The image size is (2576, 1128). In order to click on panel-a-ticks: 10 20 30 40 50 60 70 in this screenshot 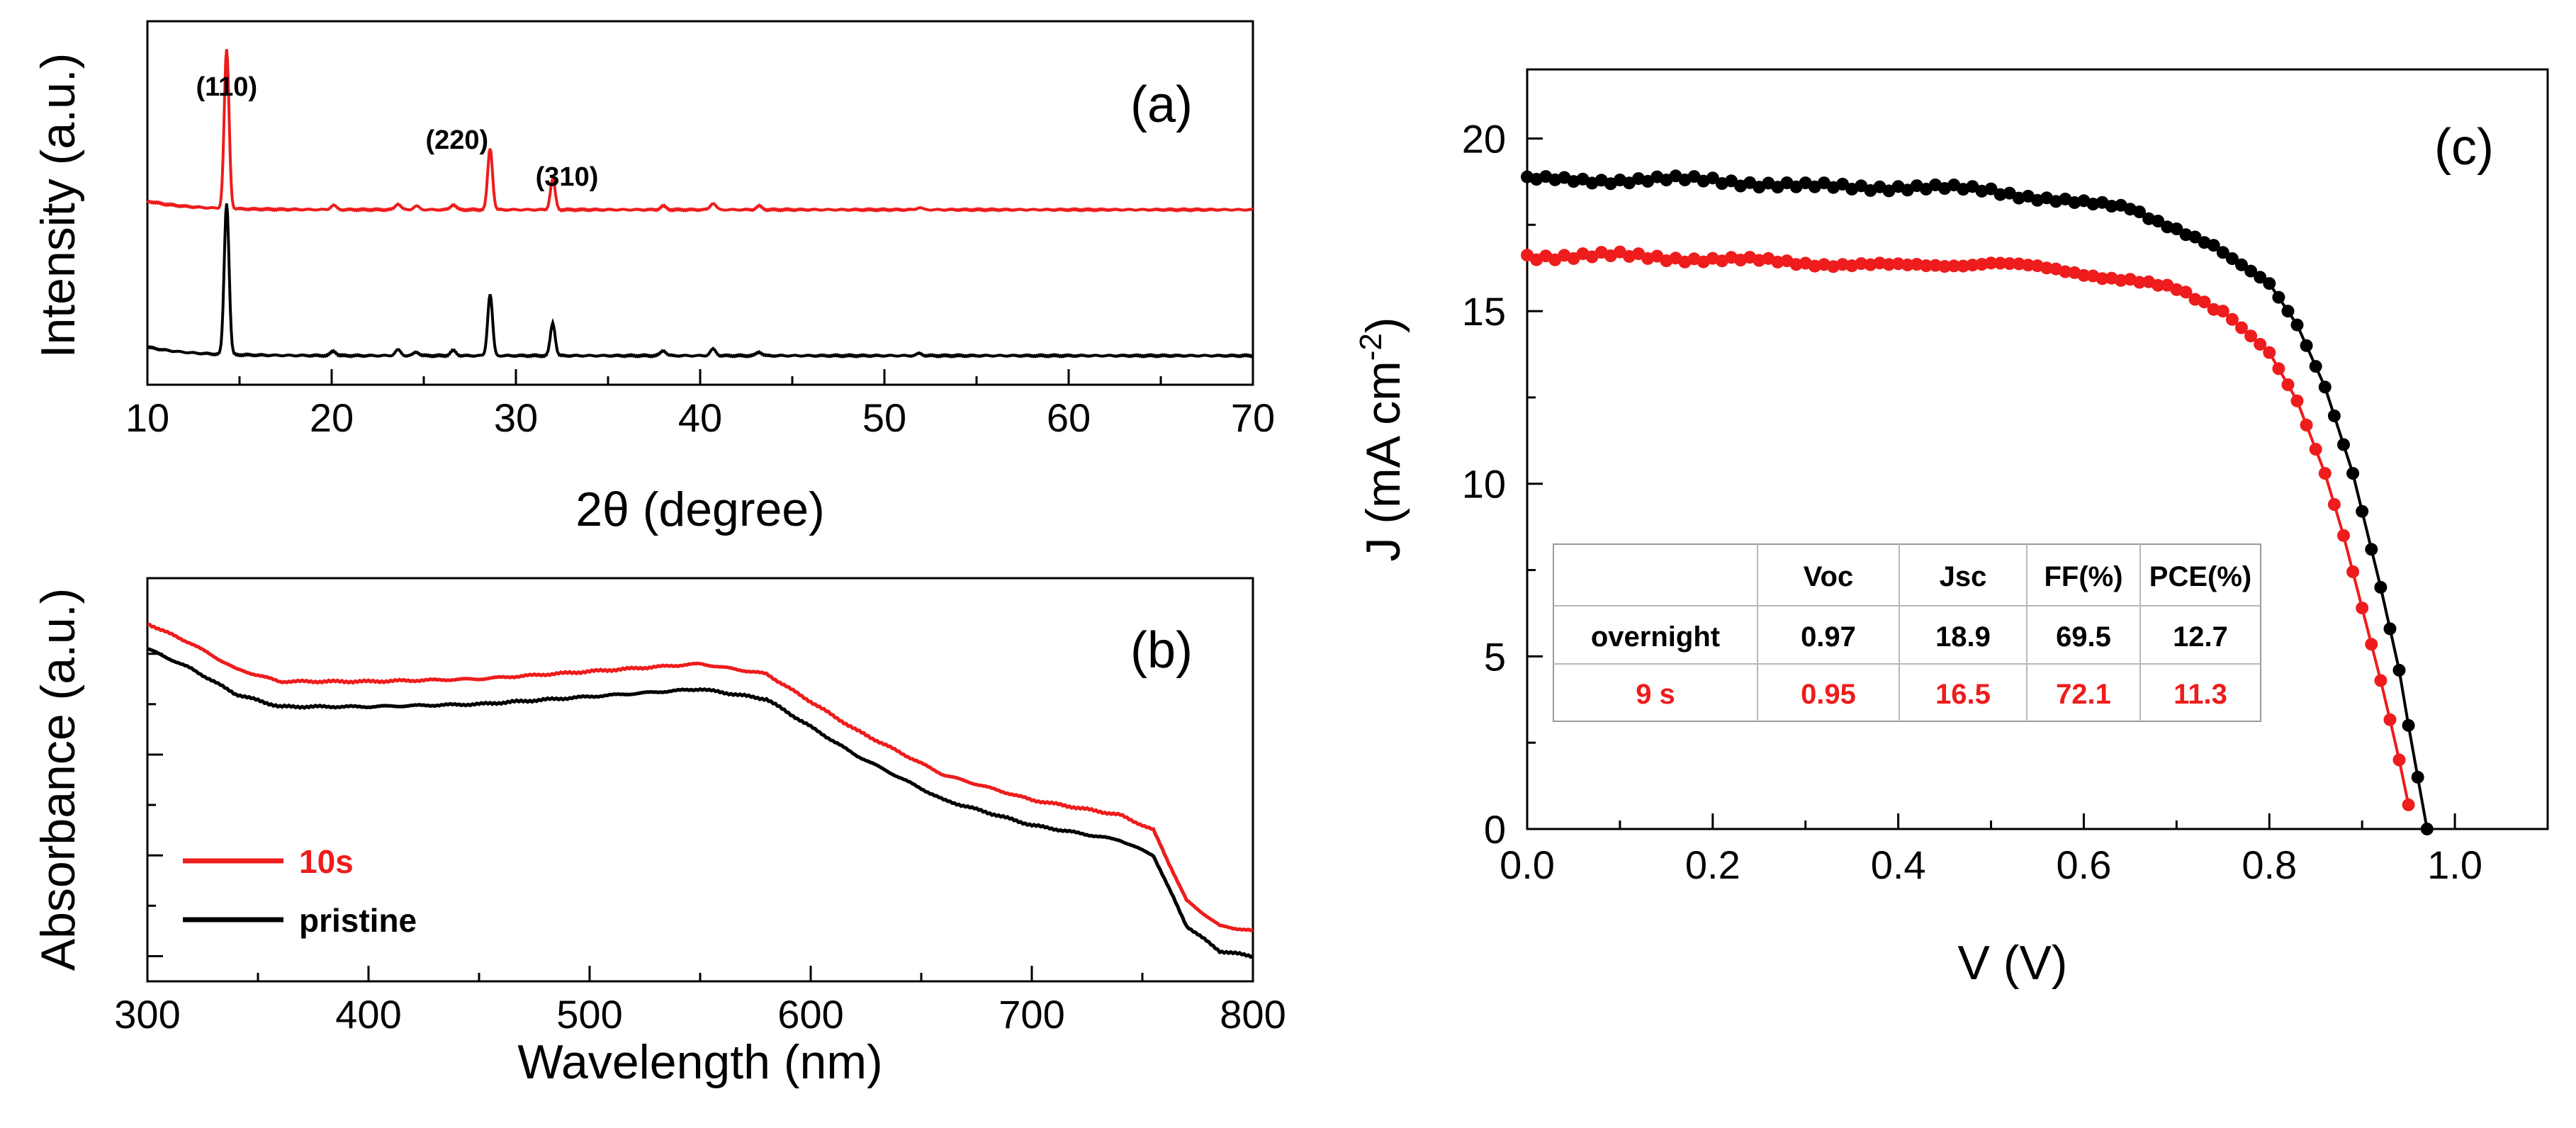, I will do `click(700, 404)`.